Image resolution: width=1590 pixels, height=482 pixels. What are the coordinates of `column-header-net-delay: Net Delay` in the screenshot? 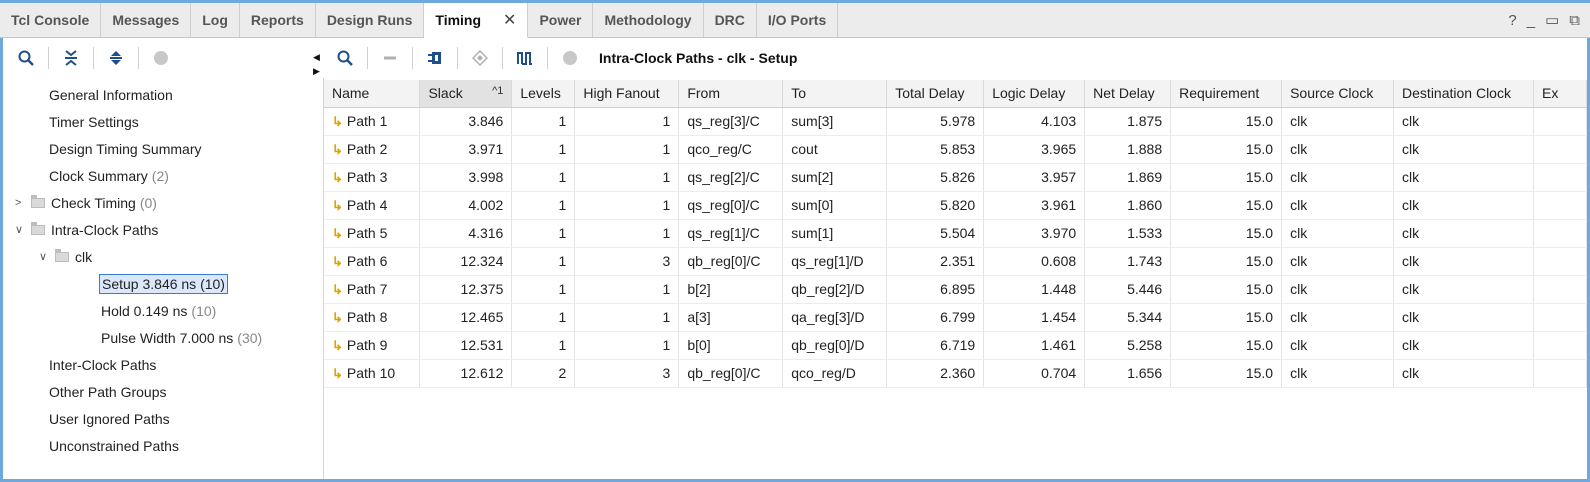 It's located at (1128, 94).